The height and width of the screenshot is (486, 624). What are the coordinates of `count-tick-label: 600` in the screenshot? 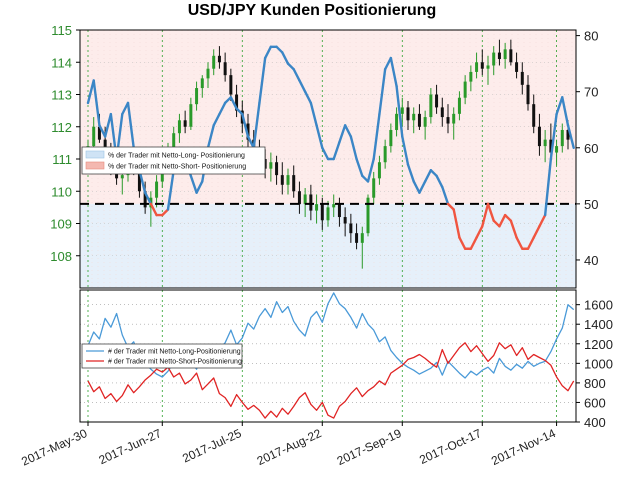 It's located at (595, 402).